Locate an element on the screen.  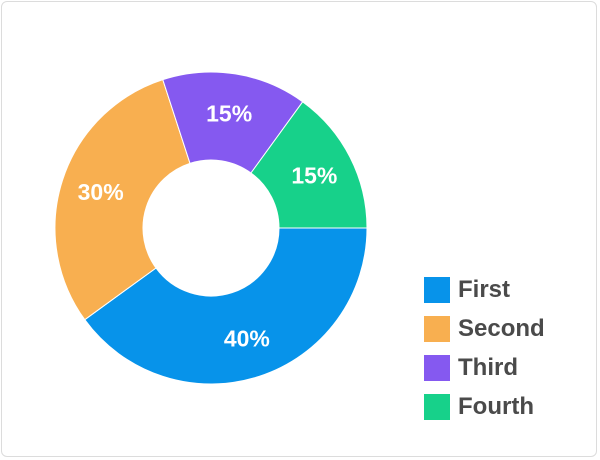
legend-label-fourth: Fourth is located at coordinates (496, 406).